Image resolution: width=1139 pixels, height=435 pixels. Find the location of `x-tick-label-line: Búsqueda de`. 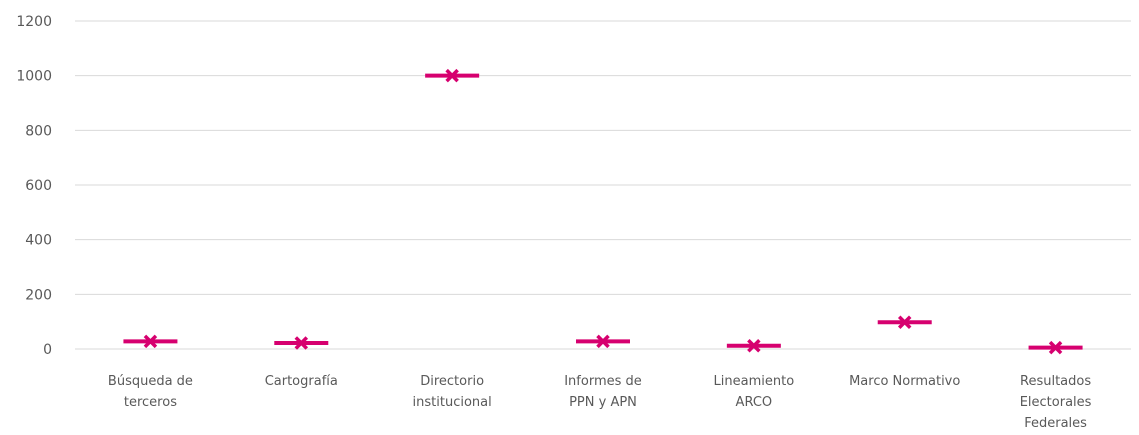

x-tick-label-line: Búsqueda de is located at coordinates (150, 381).